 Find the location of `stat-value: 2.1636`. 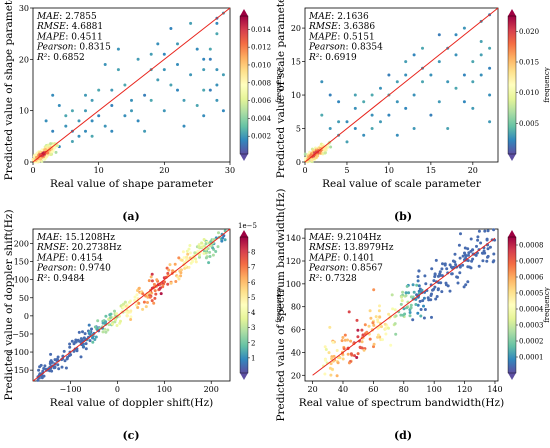

stat-value: 2.1636 is located at coordinates (353, 17).